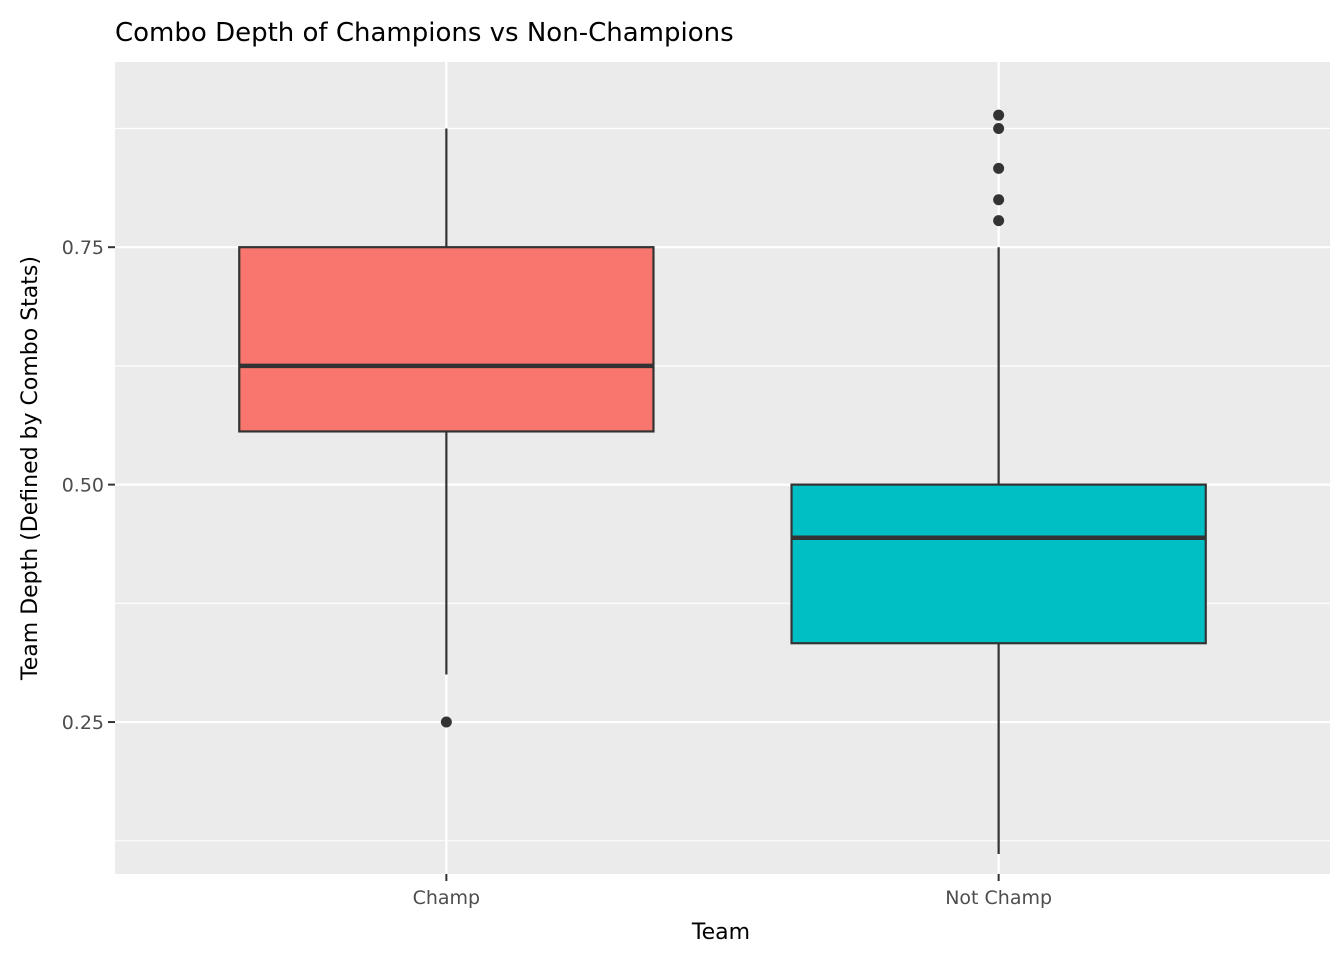 The width and height of the screenshot is (1344, 964). What do you see at coordinates (83, 723) in the screenshot?
I see `y-tick-label: 0.25` at bounding box center [83, 723].